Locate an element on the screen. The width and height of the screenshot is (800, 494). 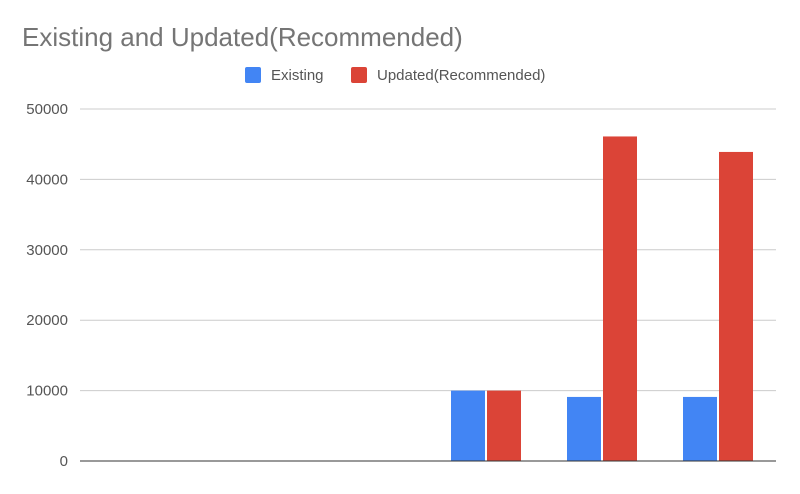
y-tick-label: 10000 is located at coordinates (47, 391).